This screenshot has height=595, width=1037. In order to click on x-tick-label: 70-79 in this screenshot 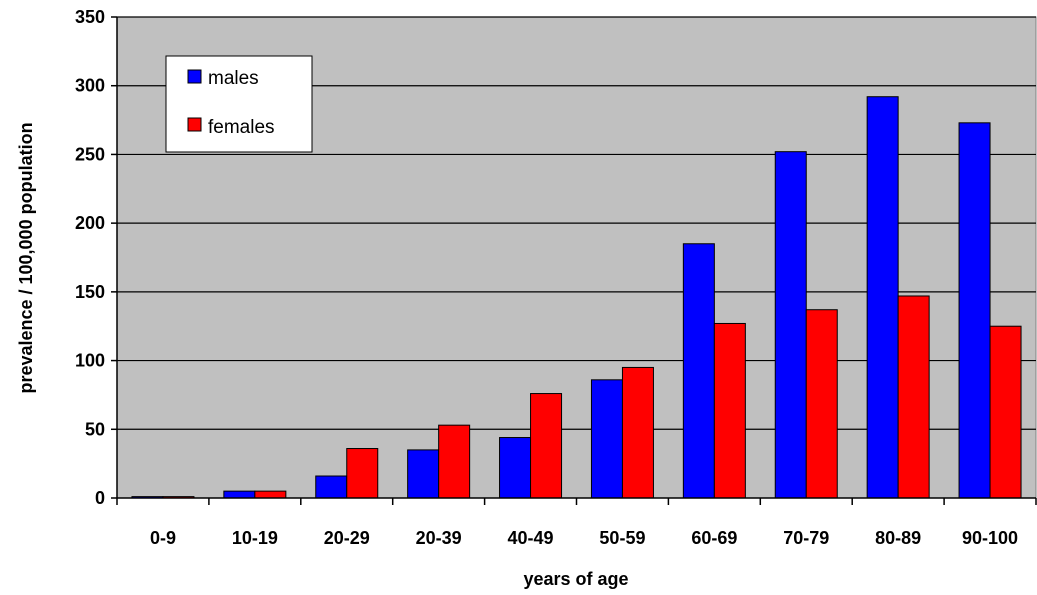, I will do `click(806, 538)`.